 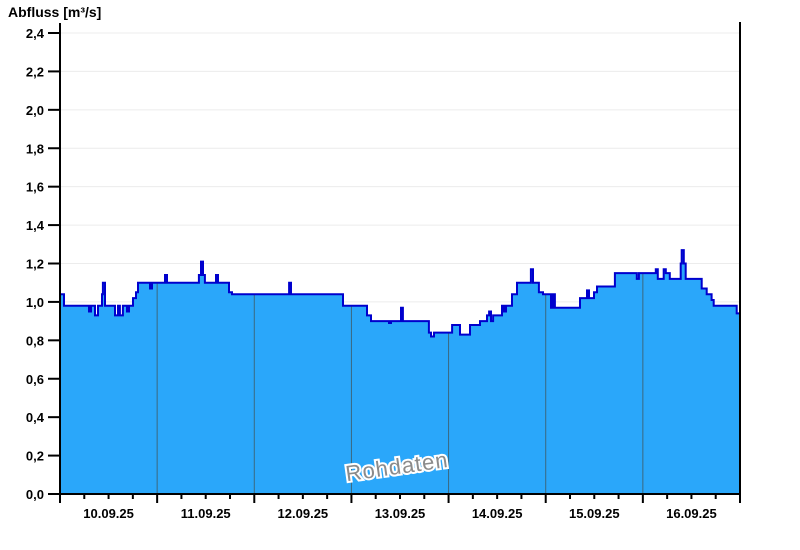 I want to click on x-tick-label: 15.09.25, so click(x=594, y=513).